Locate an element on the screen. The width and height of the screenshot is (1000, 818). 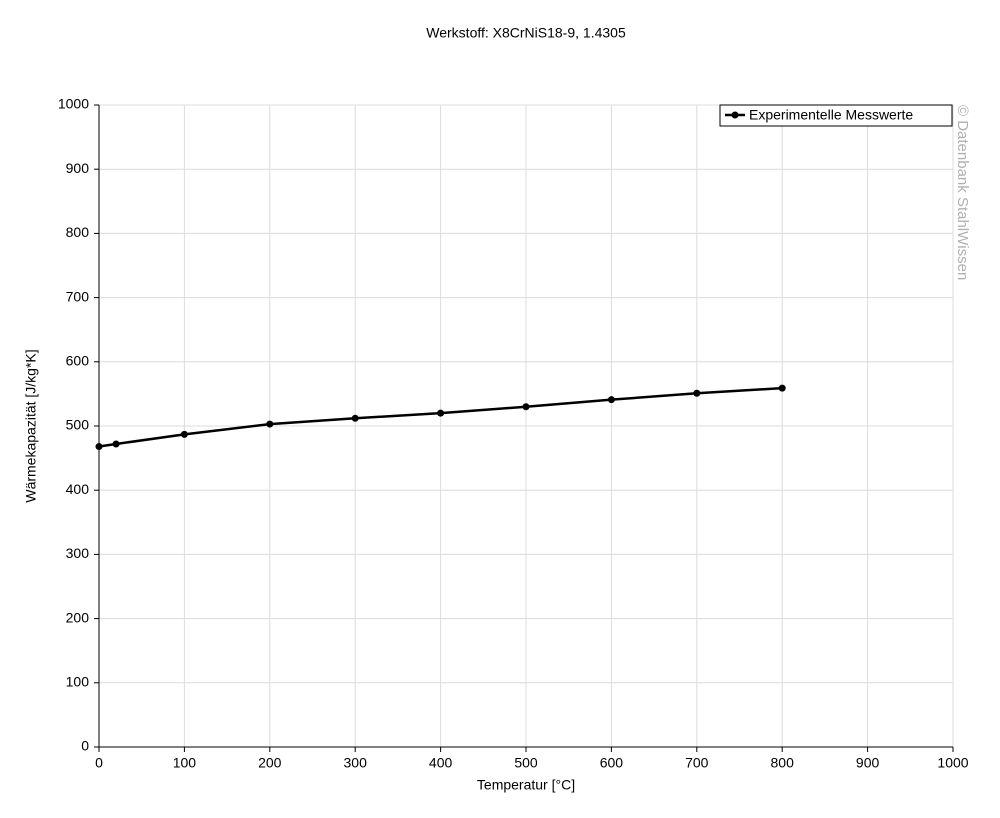
y-tick-label: 1000 is located at coordinates (73, 104).